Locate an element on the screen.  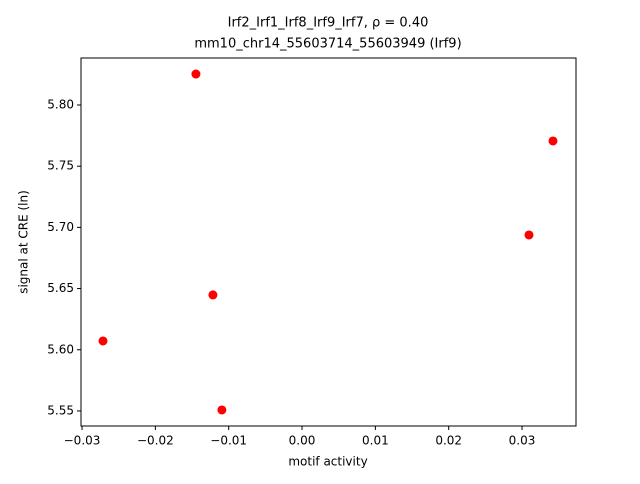
x-tick-label: 0.02 is located at coordinates (448, 441).